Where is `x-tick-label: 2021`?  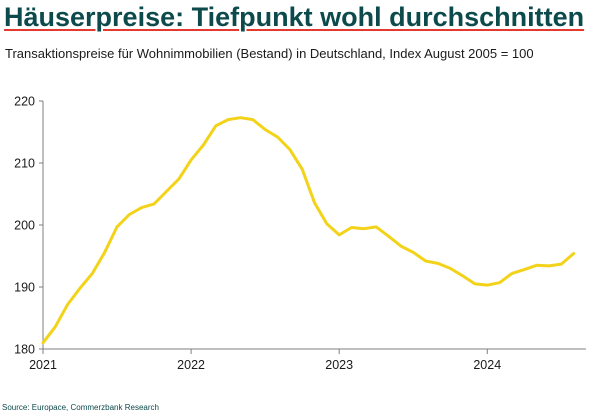
x-tick-label: 2021 is located at coordinates (43, 365).